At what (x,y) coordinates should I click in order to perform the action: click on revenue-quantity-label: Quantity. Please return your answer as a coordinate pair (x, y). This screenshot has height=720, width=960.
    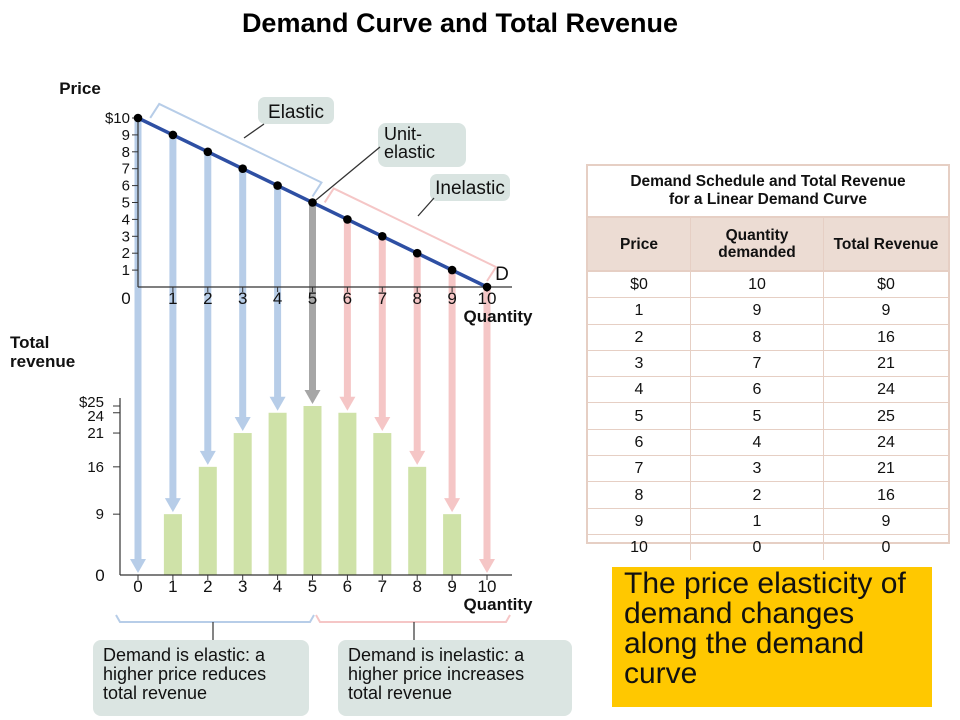
    Looking at the image, I should click on (498, 604).